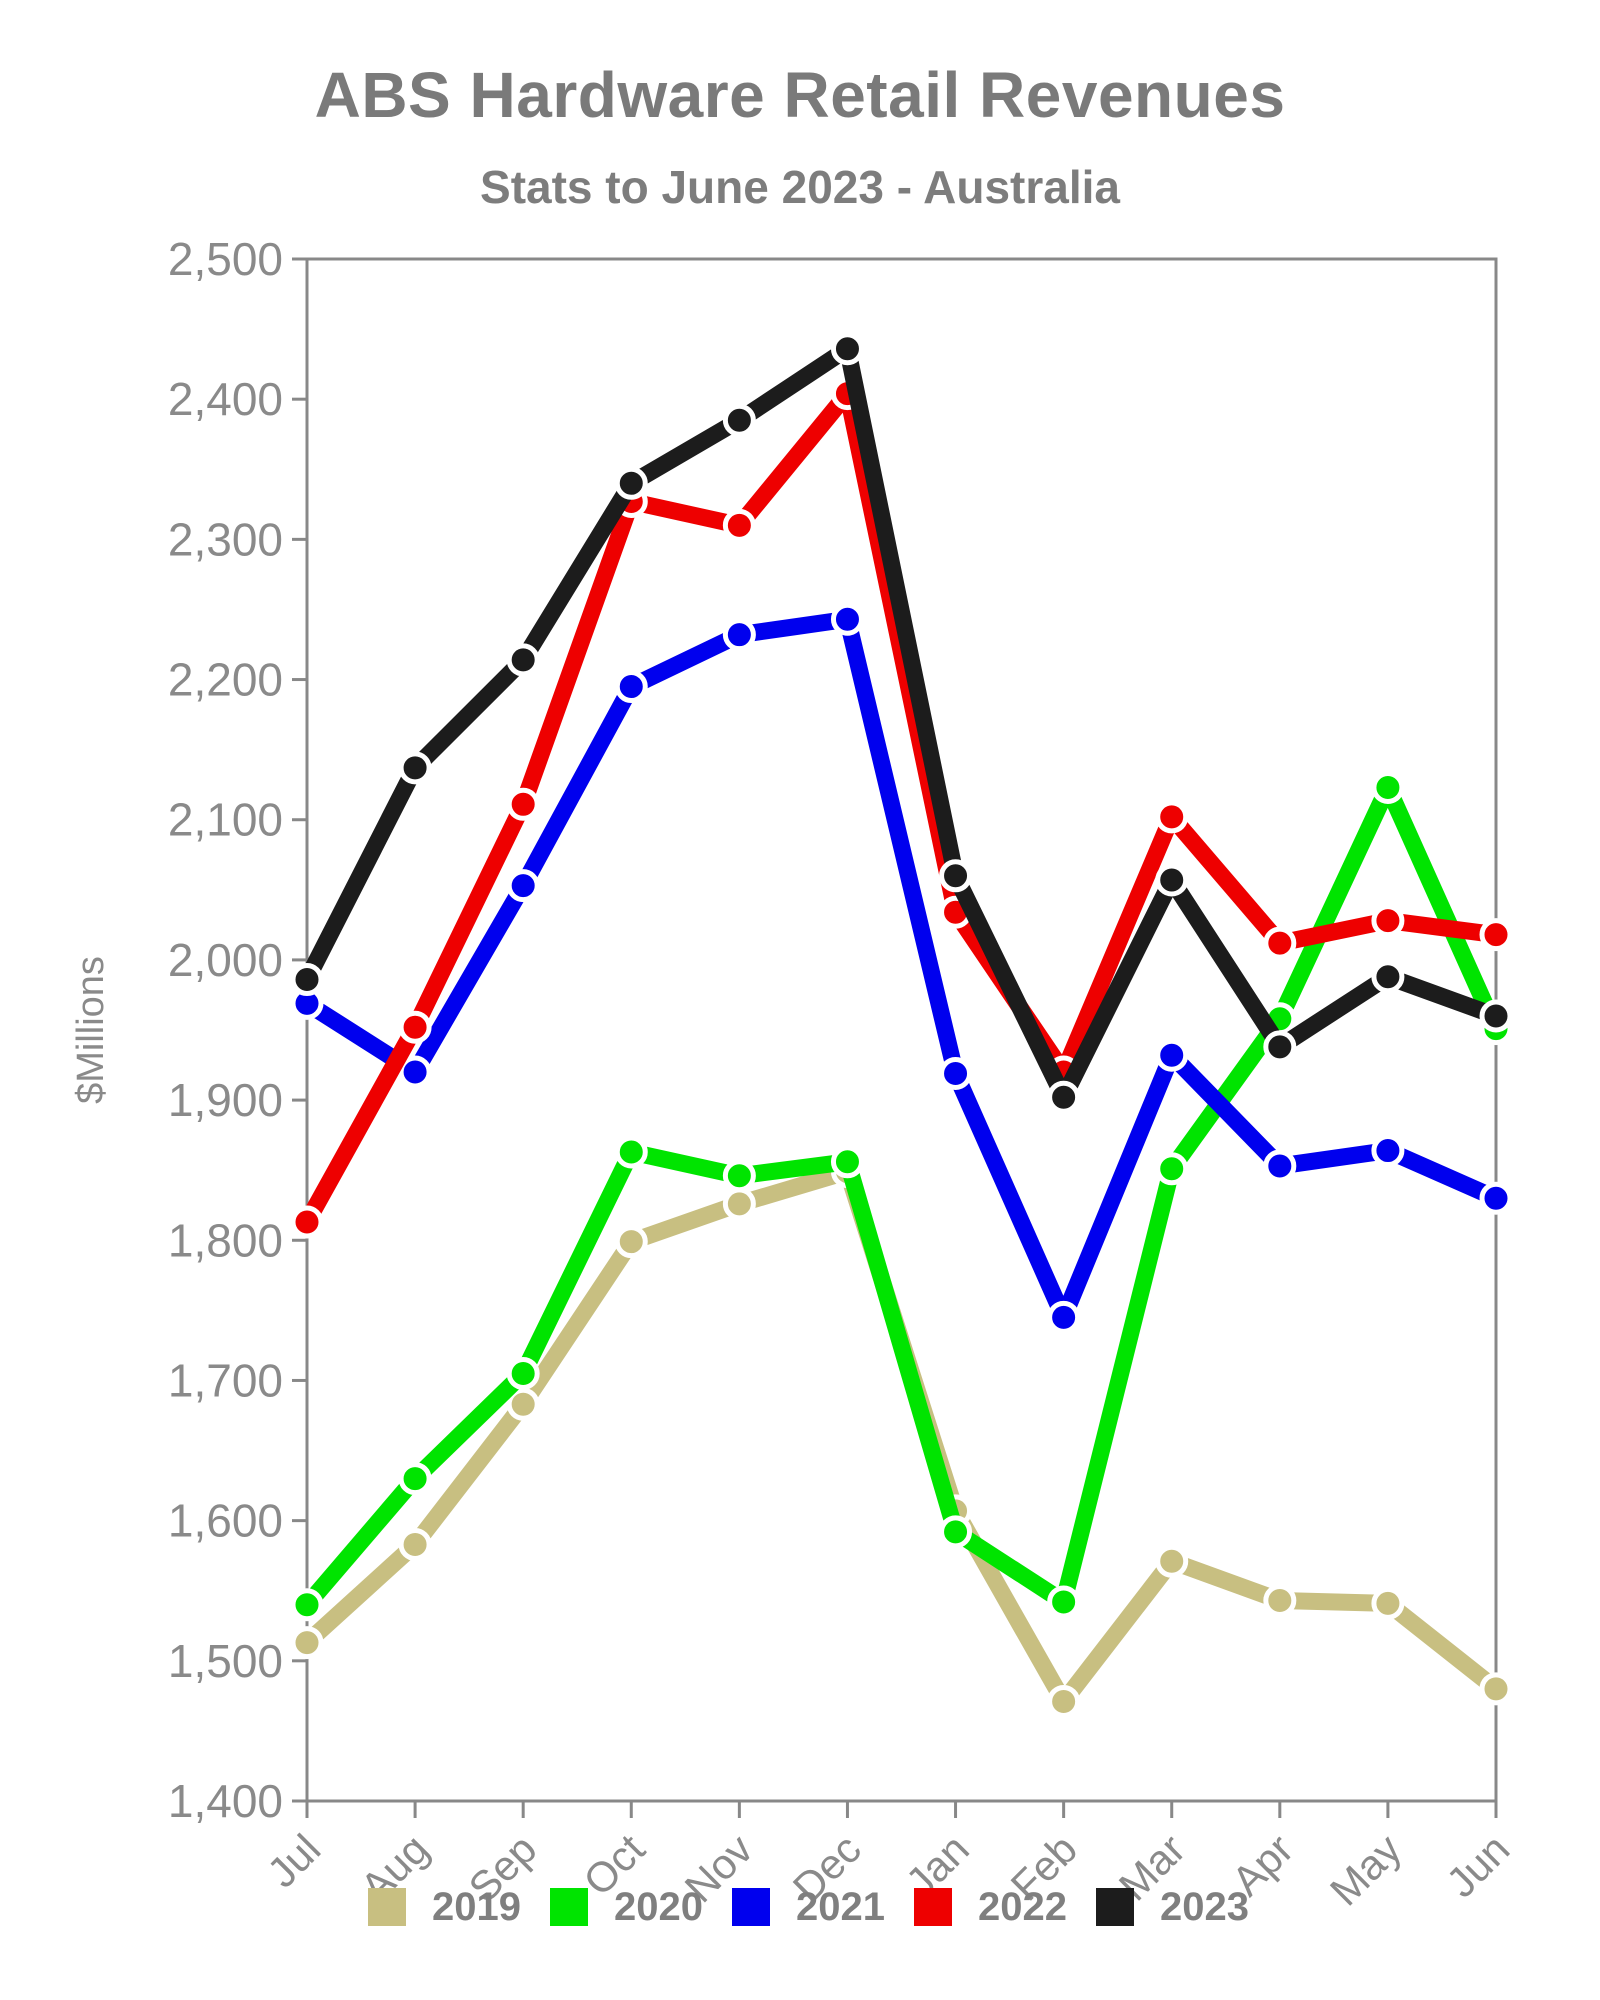  What do you see at coordinates (523, 1404) in the screenshot?
I see `data-point-2019-Sep` at bounding box center [523, 1404].